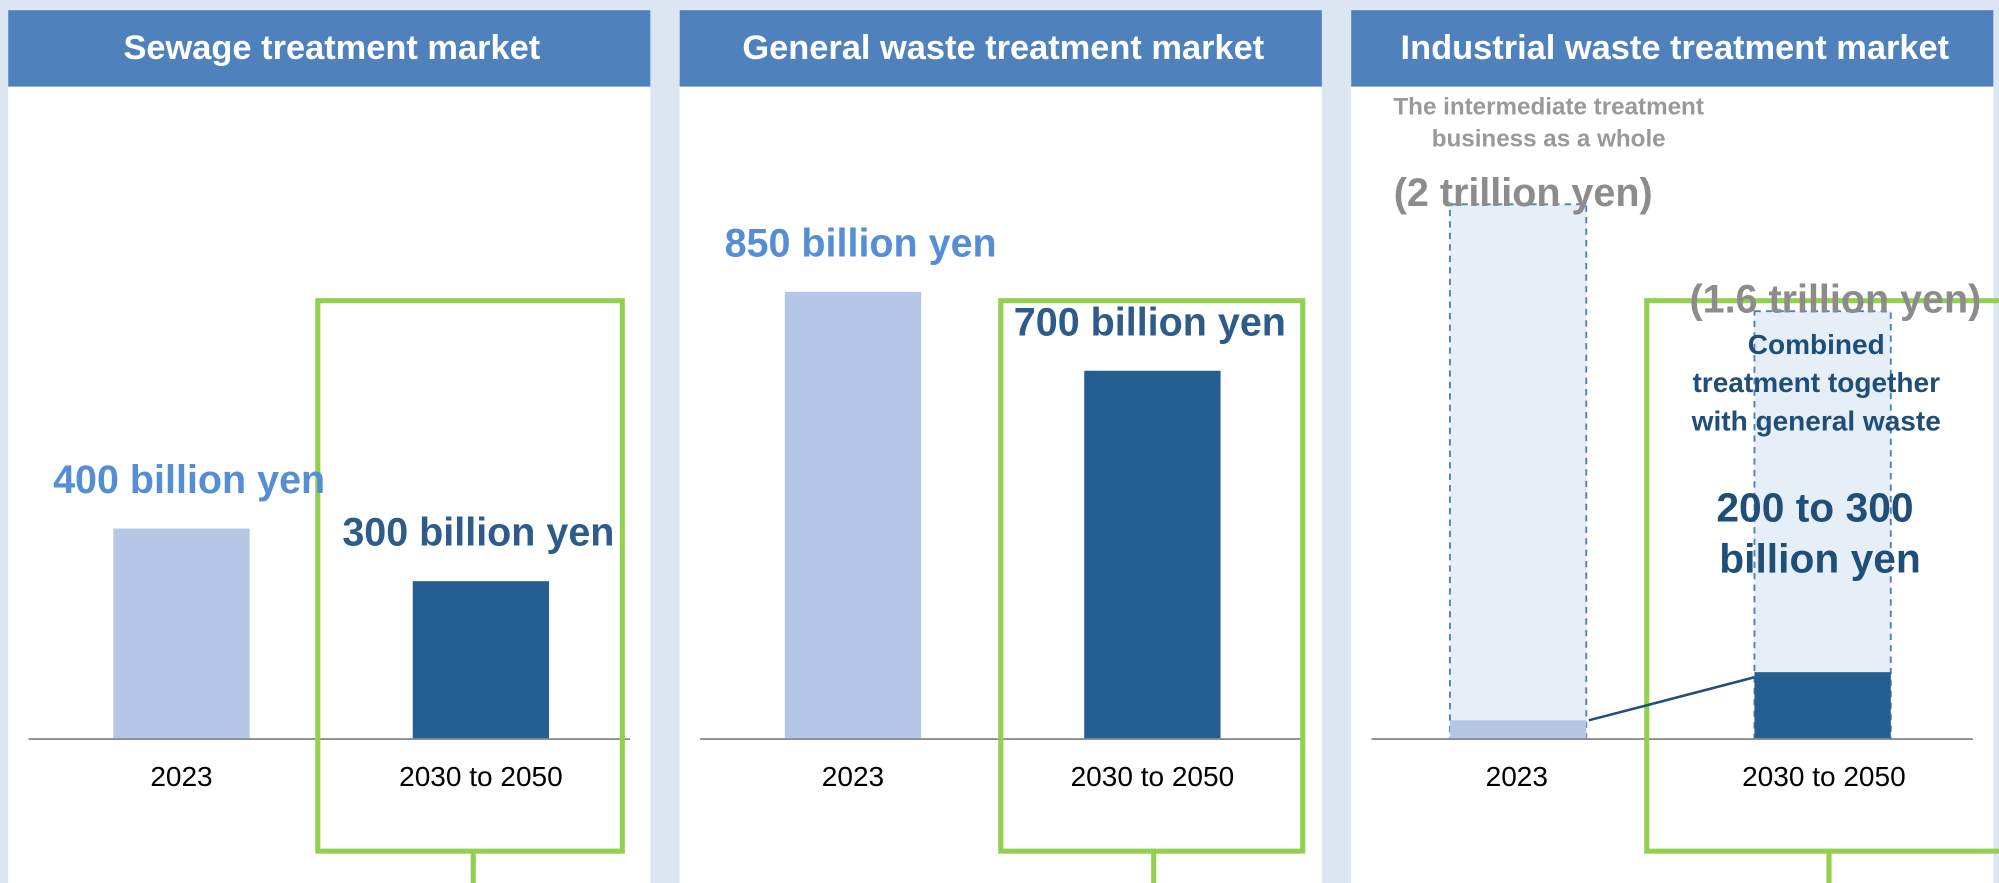  What do you see at coordinates (1150, 322) in the screenshot?
I see `value-label: 700 billion yen` at bounding box center [1150, 322].